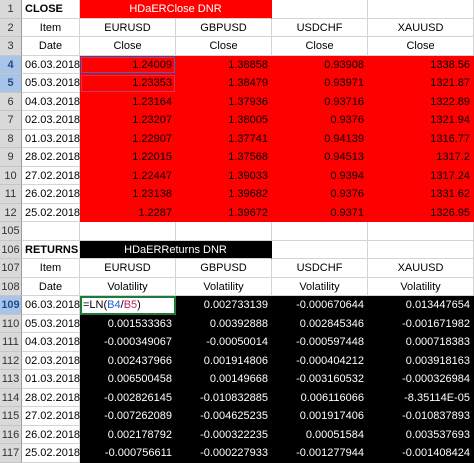 This screenshot has width=474, height=463. I want to click on row-header: 108, so click(11, 286).